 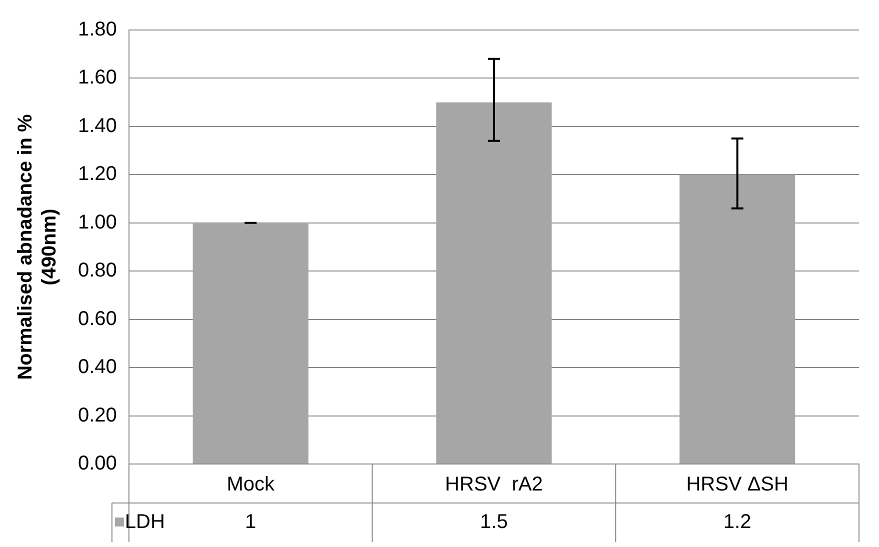 What do you see at coordinates (37, 247) in the screenshot?
I see `y-axis-title: Normalised abnadance in % (490nm)` at bounding box center [37, 247].